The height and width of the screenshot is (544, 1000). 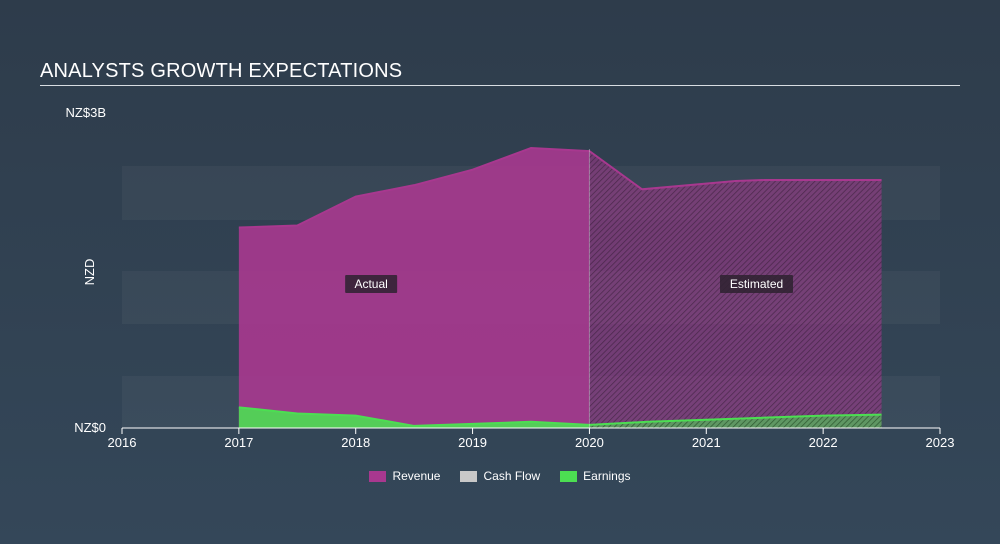 What do you see at coordinates (512, 476) in the screenshot?
I see `legend-label-cash-flow: Cash Flow` at bounding box center [512, 476].